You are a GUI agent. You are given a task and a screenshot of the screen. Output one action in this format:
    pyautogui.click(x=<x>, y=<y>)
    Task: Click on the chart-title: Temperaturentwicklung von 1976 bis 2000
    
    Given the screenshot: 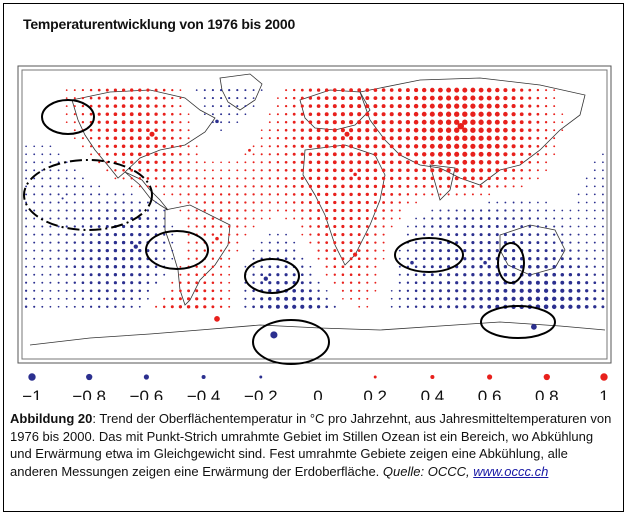 What is the action you would take?
    pyautogui.click(x=159, y=24)
    